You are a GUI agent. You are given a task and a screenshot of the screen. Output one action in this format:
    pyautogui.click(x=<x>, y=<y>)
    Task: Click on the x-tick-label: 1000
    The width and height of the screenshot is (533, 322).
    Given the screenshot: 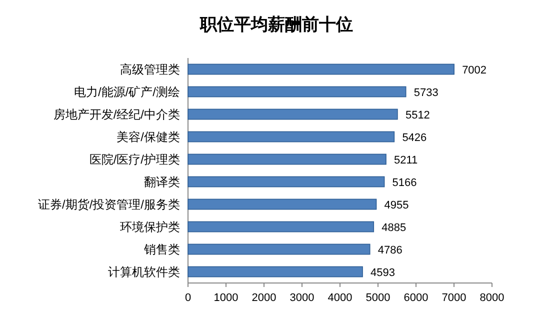 What is the action you would take?
    pyautogui.click(x=226, y=298)
    